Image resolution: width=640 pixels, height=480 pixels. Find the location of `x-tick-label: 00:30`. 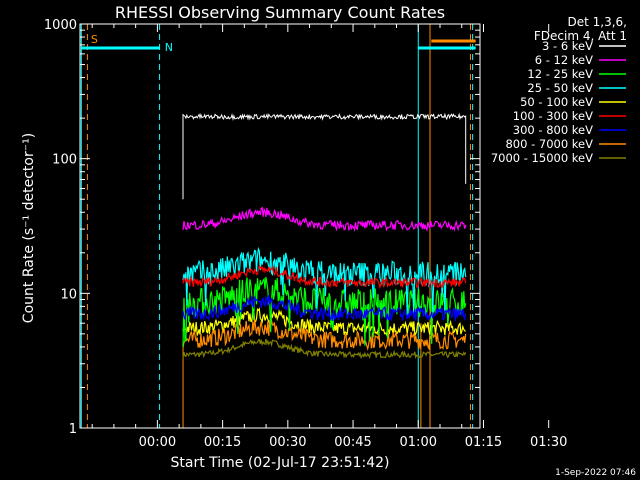

x-tick-label: 00:30 is located at coordinates (287, 442).